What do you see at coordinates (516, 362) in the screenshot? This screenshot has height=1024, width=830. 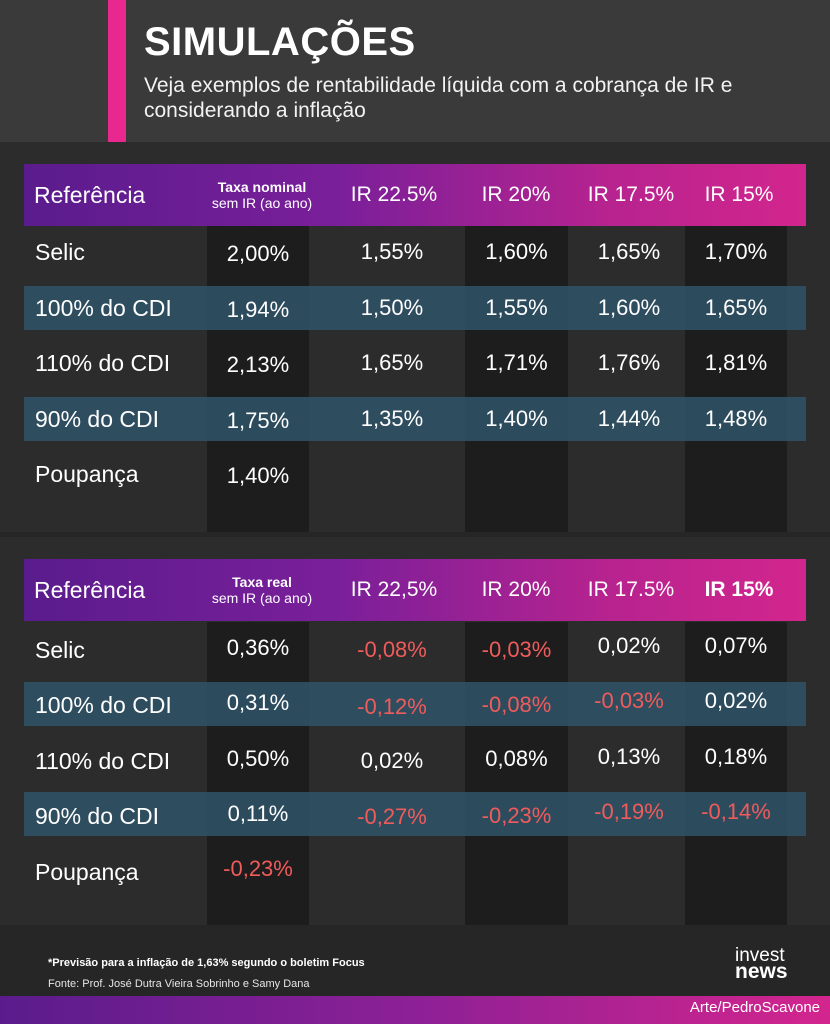 I see `value-cell: 1,71%` at bounding box center [516, 362].